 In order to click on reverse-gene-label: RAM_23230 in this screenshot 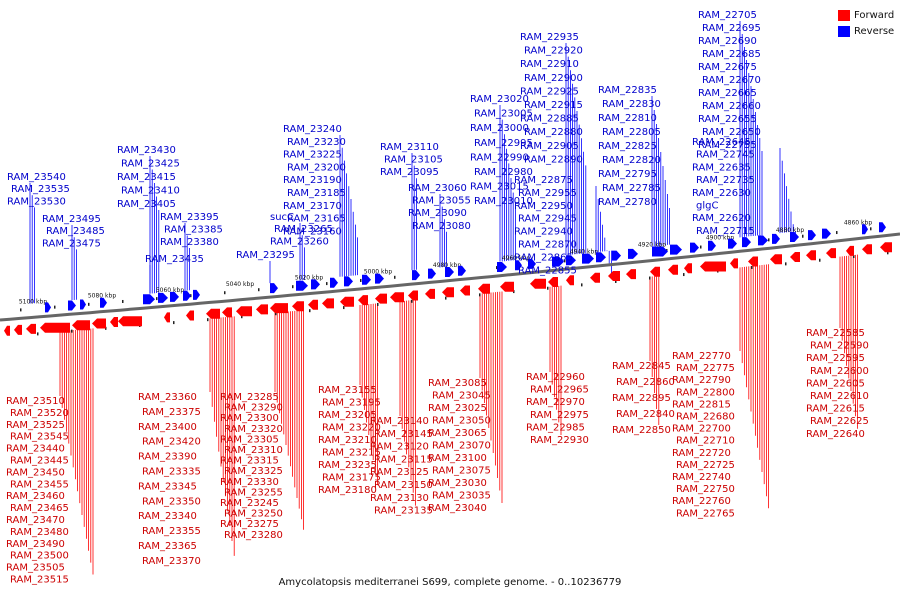, I will do `click(316, 142)`.